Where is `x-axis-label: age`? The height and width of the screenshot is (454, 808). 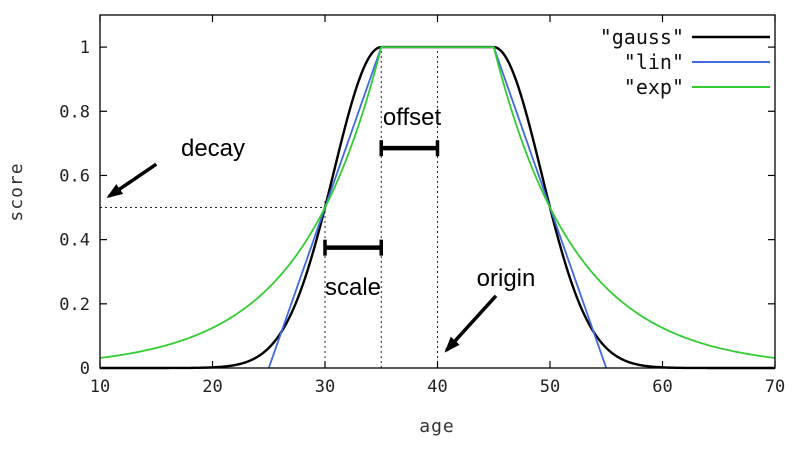
x-axis-label: age is located at coordinates (437, 426).